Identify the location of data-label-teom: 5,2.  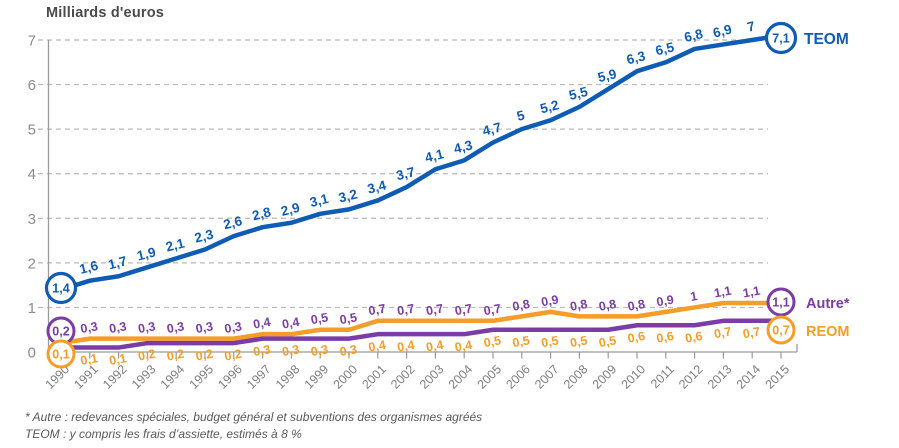
(550, 106).